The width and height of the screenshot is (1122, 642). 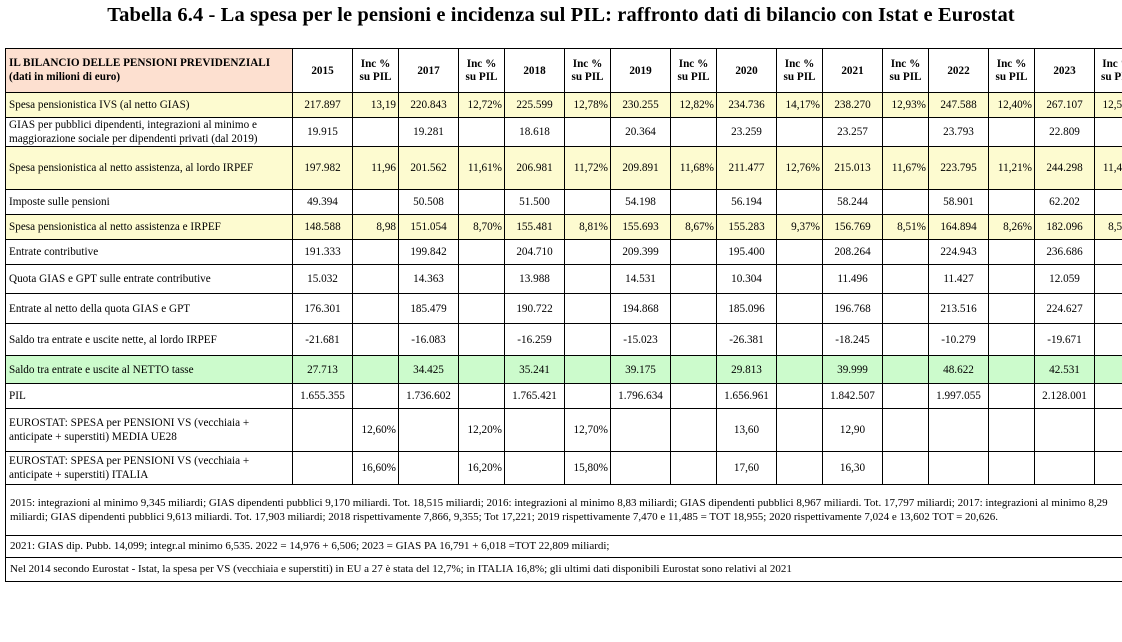 What do you see at coordinates (1064, 339) in the screenshot?
I see `value-cell: -19.671` at bounding box center [1064, 339].